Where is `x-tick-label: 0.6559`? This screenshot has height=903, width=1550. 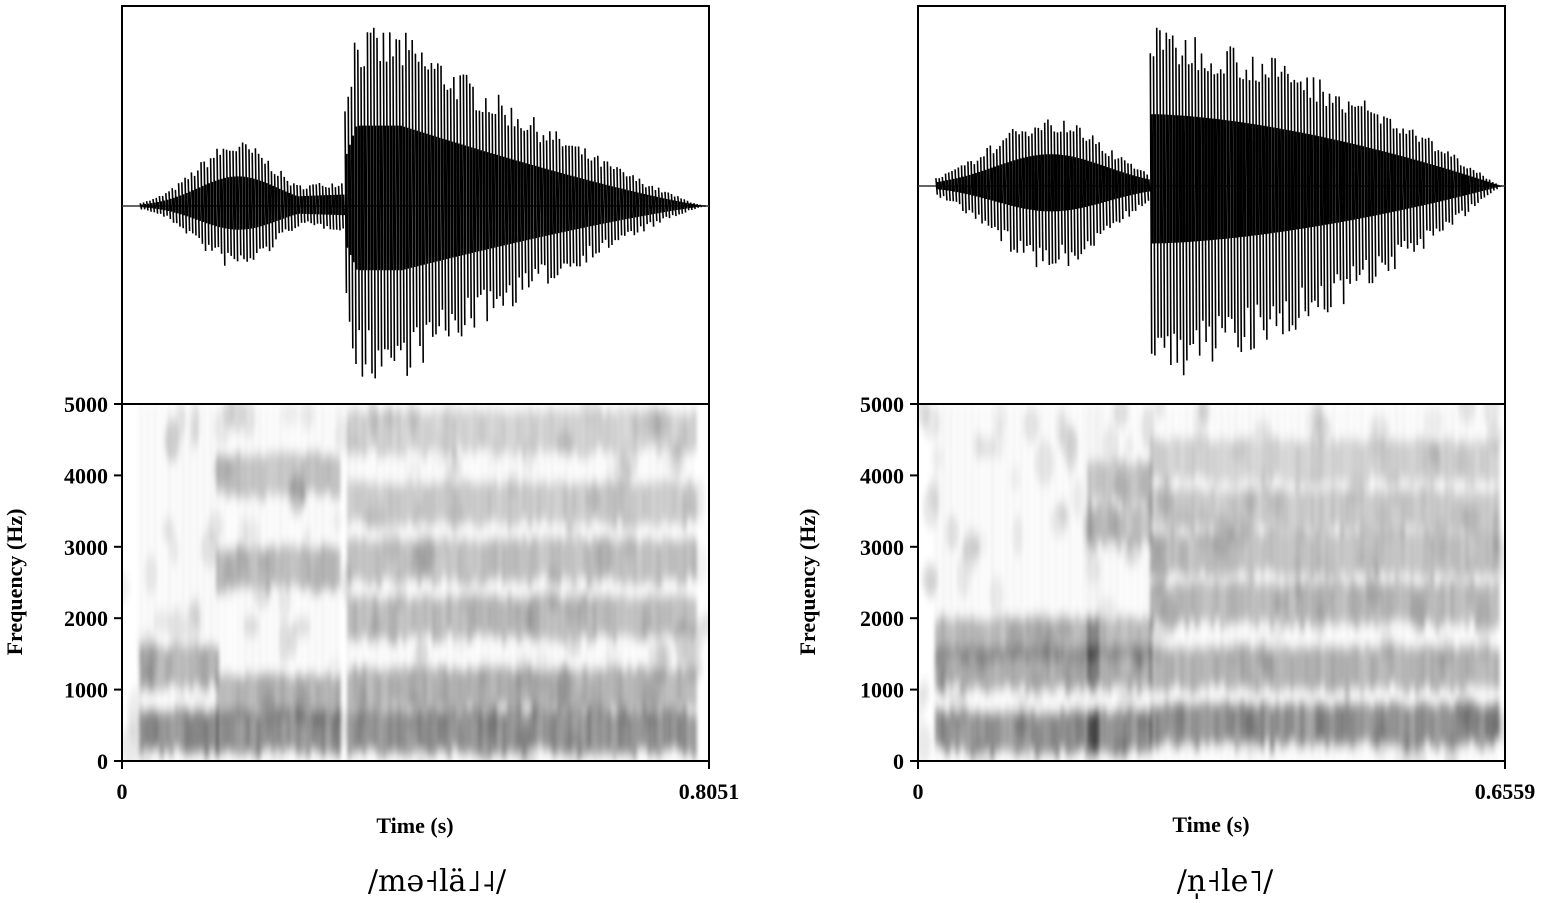
x-tick-label: 0.6559 is located at coordinates (1505, 791).